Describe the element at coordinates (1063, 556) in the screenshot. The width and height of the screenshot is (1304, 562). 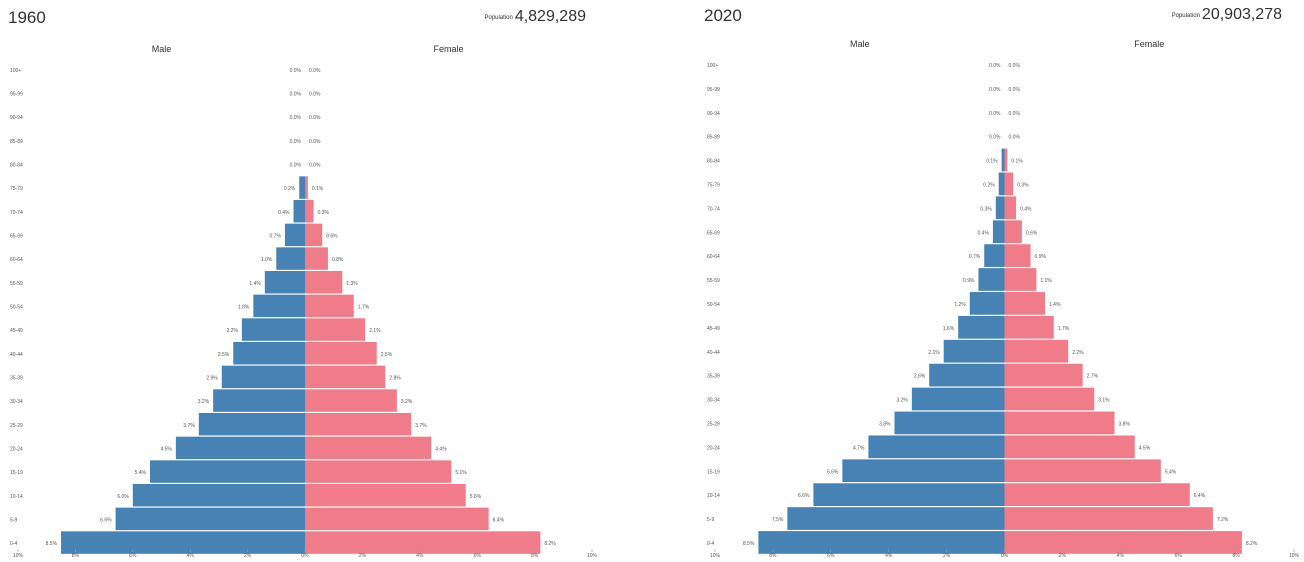
I see `x-tick-label: 2%` at that location.